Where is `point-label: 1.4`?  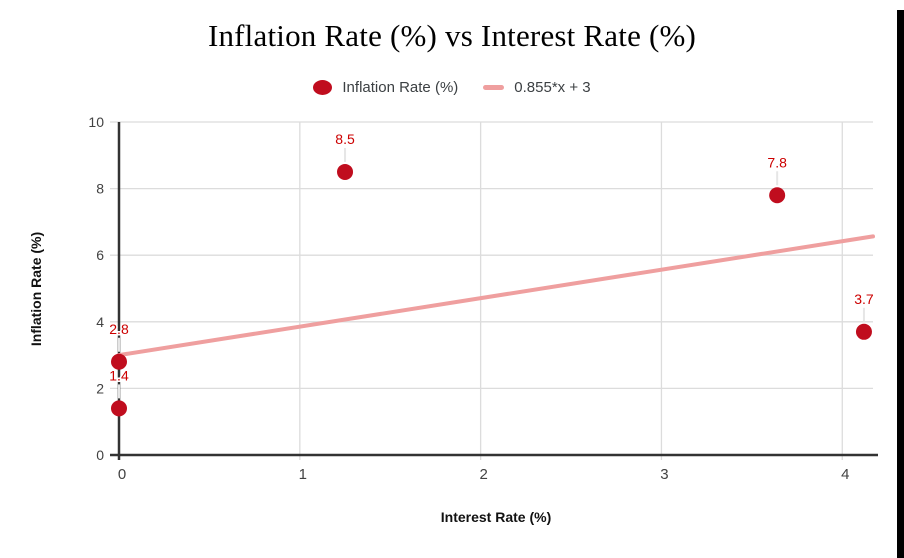
point-label: 1.4 is located at coordinates (119, 375).